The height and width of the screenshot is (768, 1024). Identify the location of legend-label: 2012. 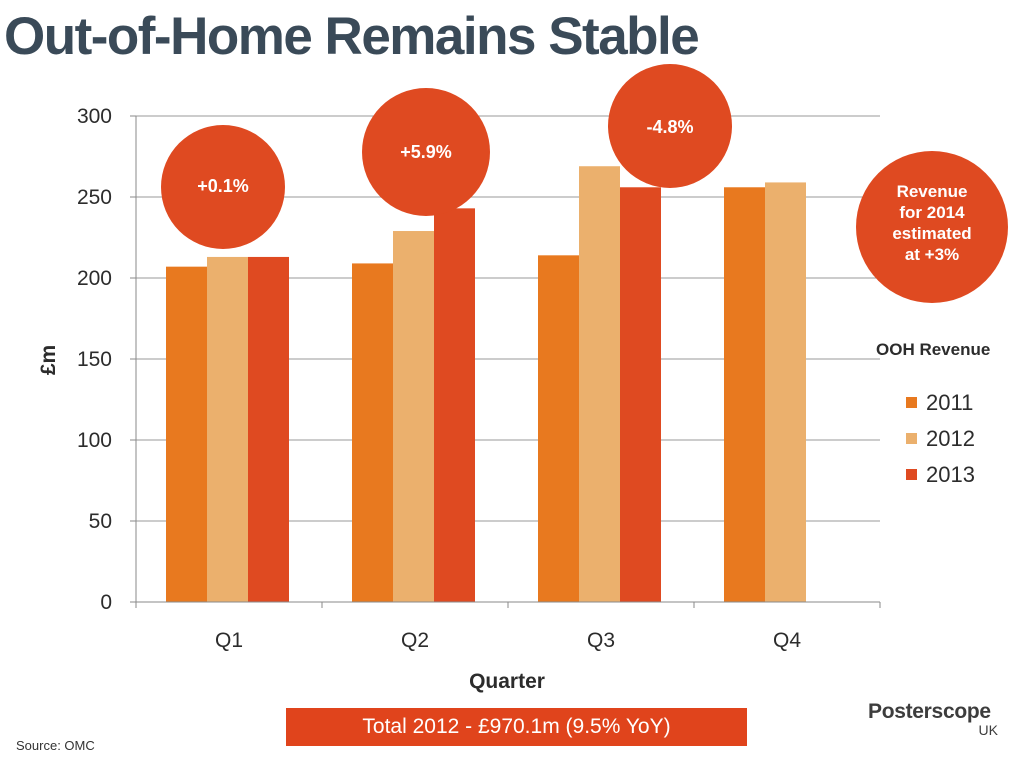
(950, 438).